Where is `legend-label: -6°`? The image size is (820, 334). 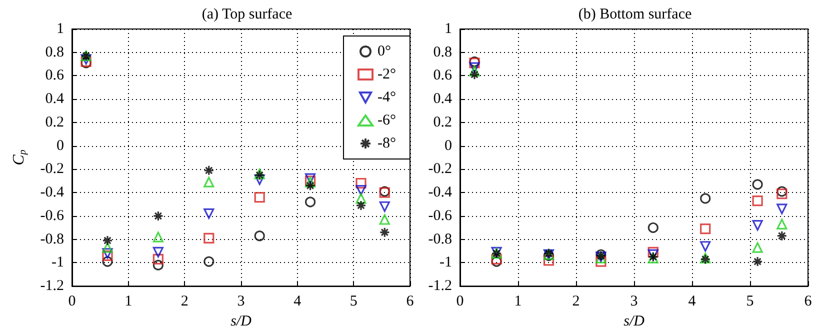
legend-label: -6° is located at coordinates (387, 120).